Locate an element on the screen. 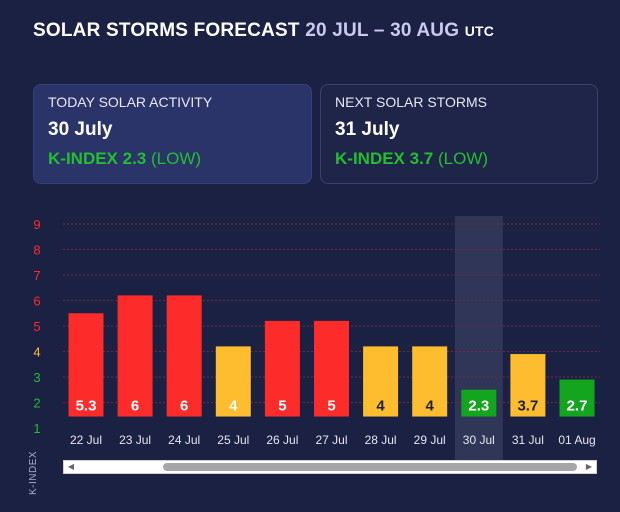 This screenshot has height=512, width=620. timezone-label: UTC is located at coordinates (479, 31).